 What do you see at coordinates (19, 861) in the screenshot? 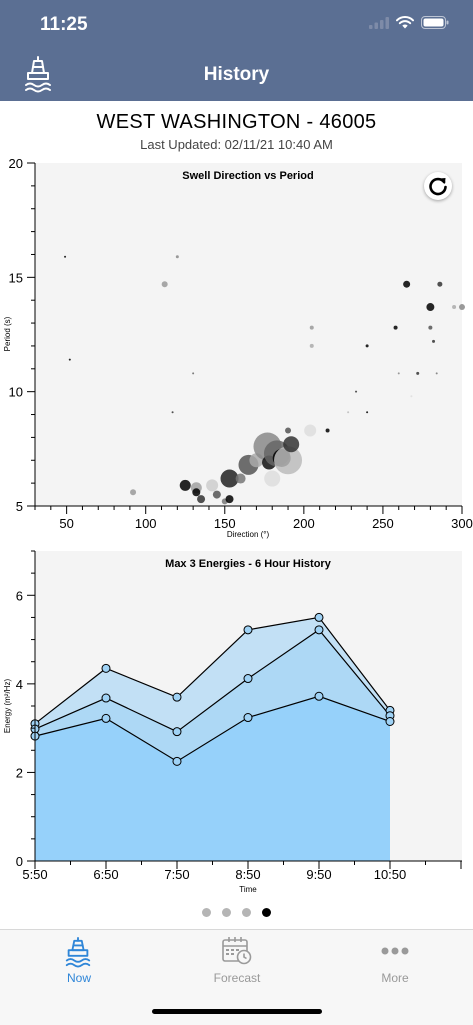
I see `y-tick-label: 0` at bounding box center [19, 861].